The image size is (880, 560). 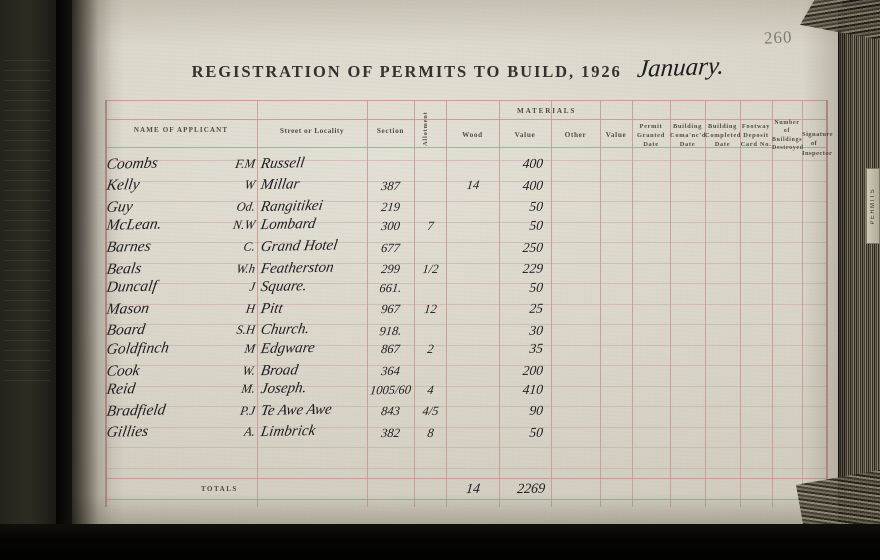 I want to click on cell-street: Russell, so click(x=282, y=163).